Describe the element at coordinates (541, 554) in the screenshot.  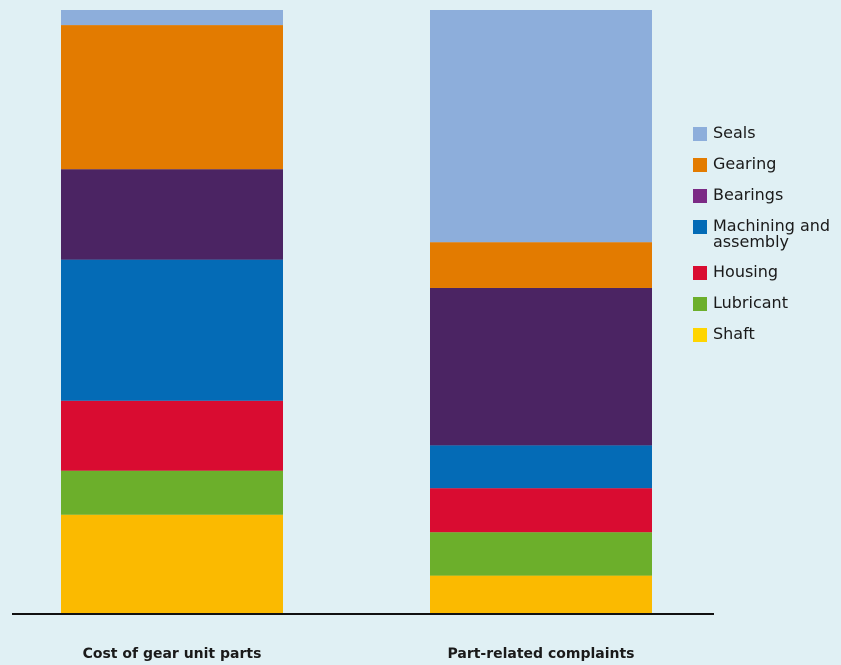
I see `bar-segment-lubricant-complaints` at that location.